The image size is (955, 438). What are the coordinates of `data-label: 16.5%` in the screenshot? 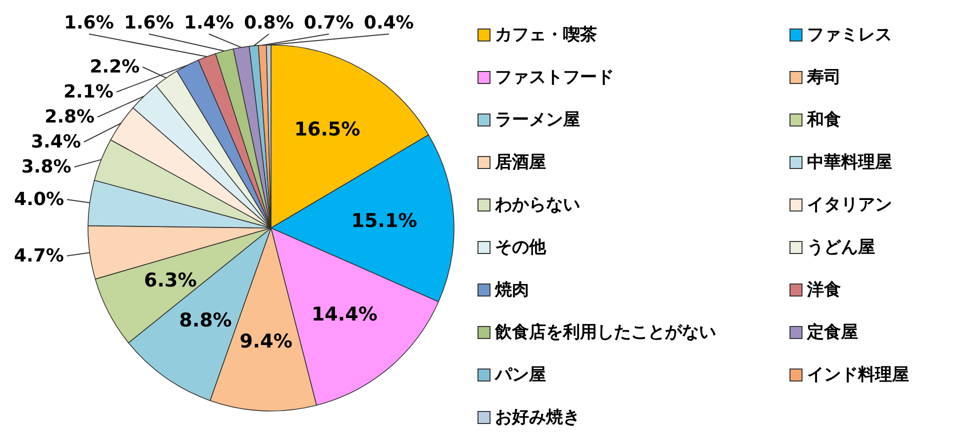 It's located at (327, 129).